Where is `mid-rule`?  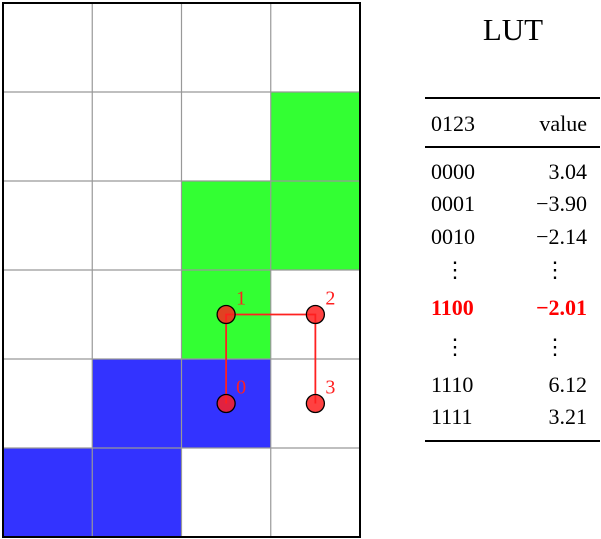
mid-rule is located at coordinates (512, 147).